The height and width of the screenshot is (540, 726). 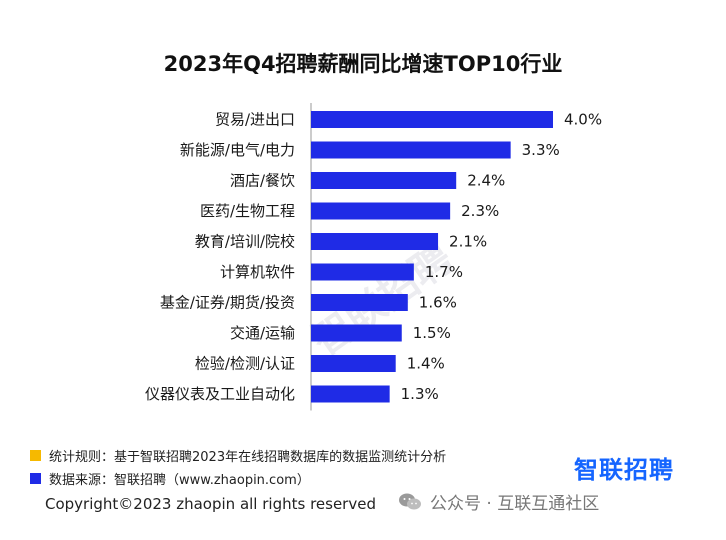 I want to click on value-label-2: 2.4%, so click(x=486, y=181).